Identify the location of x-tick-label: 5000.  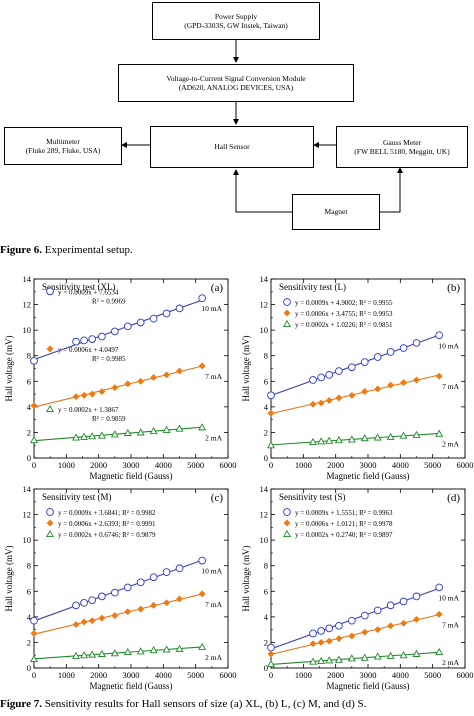
(195, 675).